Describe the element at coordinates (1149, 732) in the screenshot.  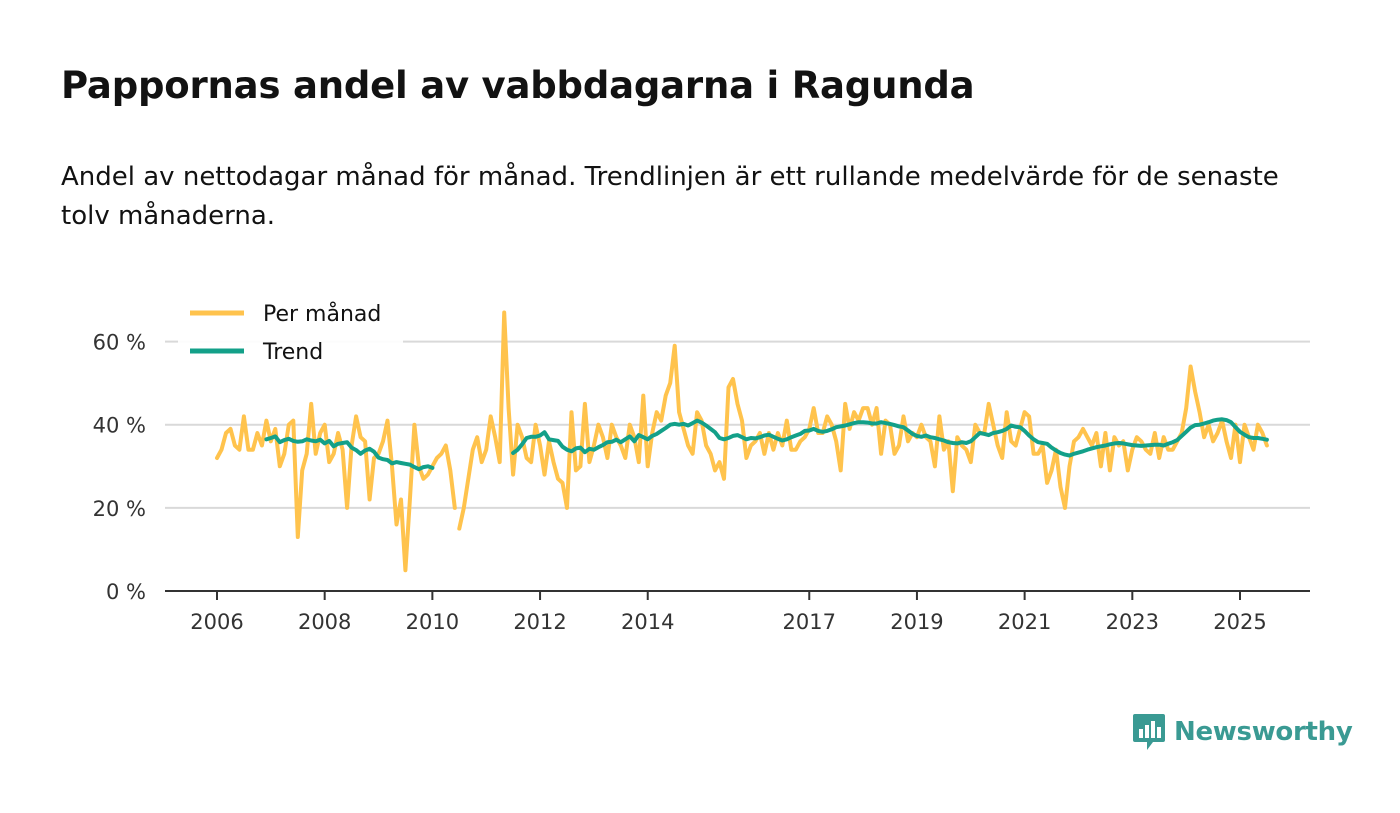
I see `newsworthy-logo-icon` at that location.